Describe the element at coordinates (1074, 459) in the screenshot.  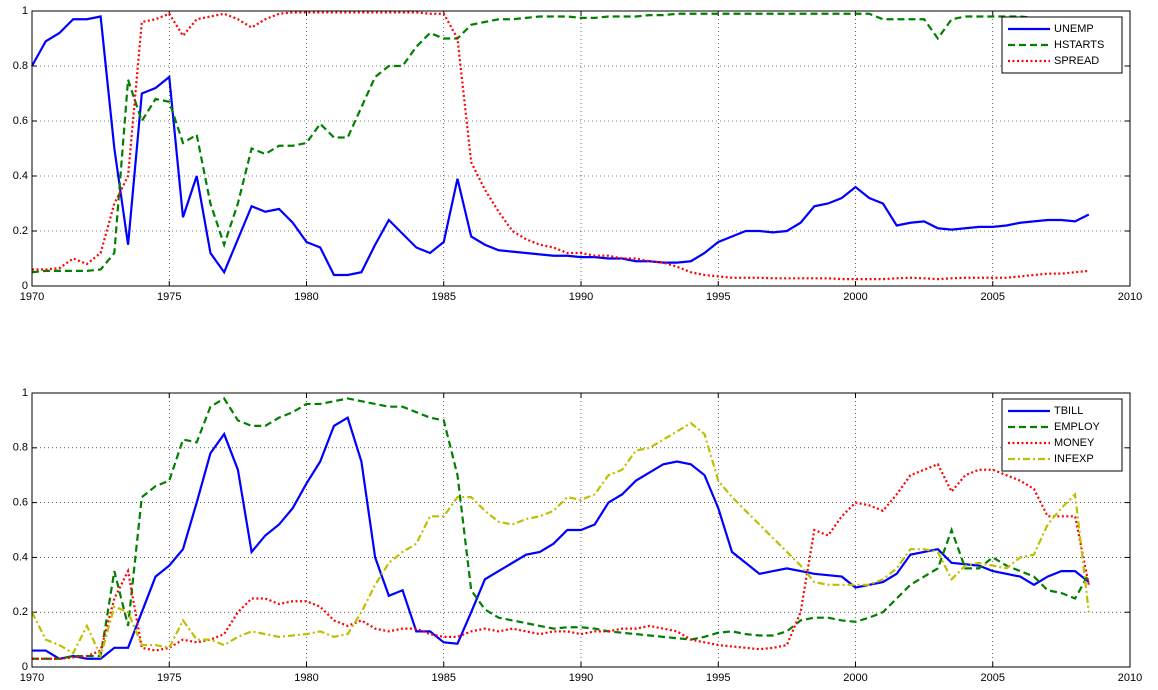
I see `legend-label: INFEXP` at that location.